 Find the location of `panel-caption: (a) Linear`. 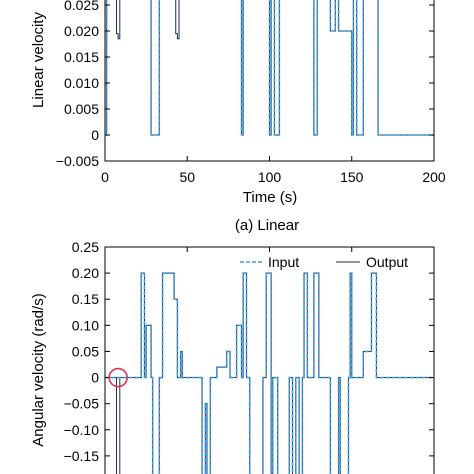

panel-caption: (a) Linear is located at coordinates (267, 225).